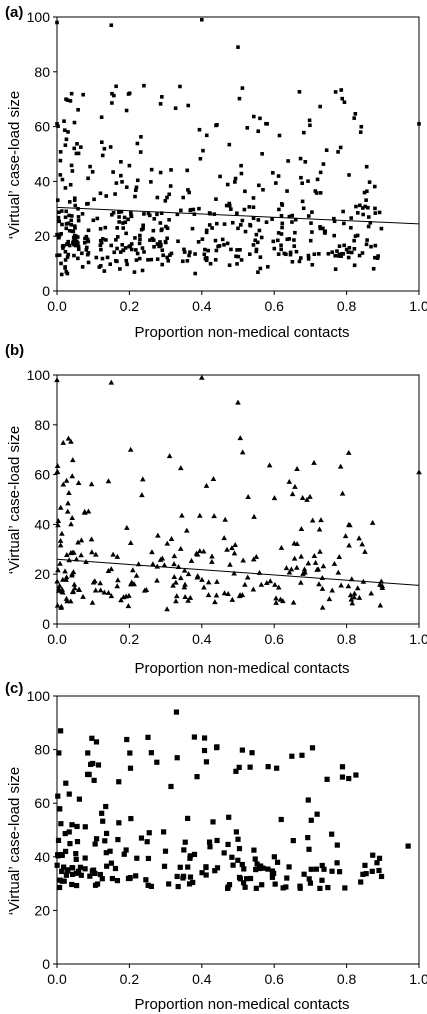 This screenshot has height=1014, width=427. What do you see at coordinates (42, 475) in the screenshot?
I see `y-tick-label: 60` at bounding box center [42, 475].